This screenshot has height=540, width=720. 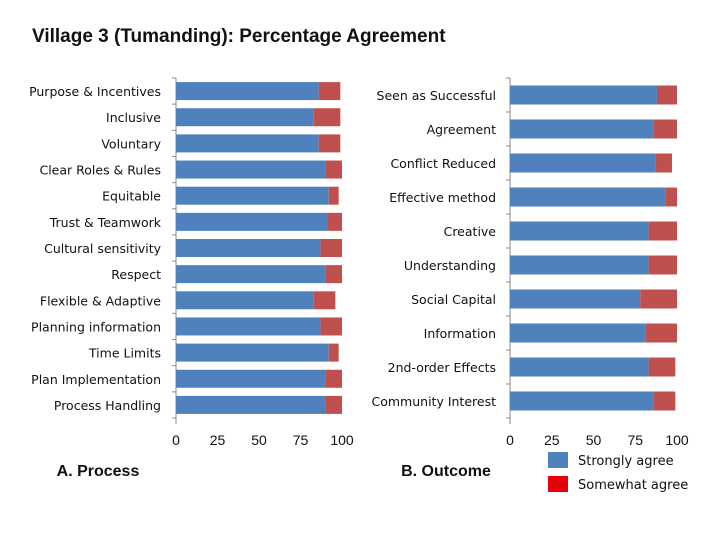 What do you see at coordinates (105, 222) in the screenshot?
I see `process-category-label: Trust & Teamwork` at bounding box center [105, 222].